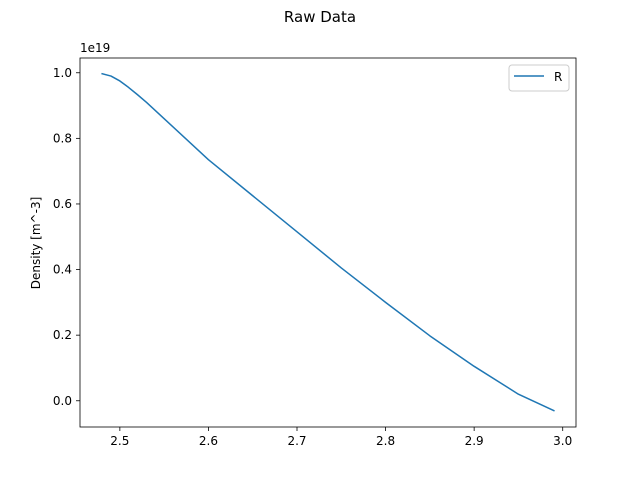  I want to click on y-tick-label: 0.6, so click(62, 204).